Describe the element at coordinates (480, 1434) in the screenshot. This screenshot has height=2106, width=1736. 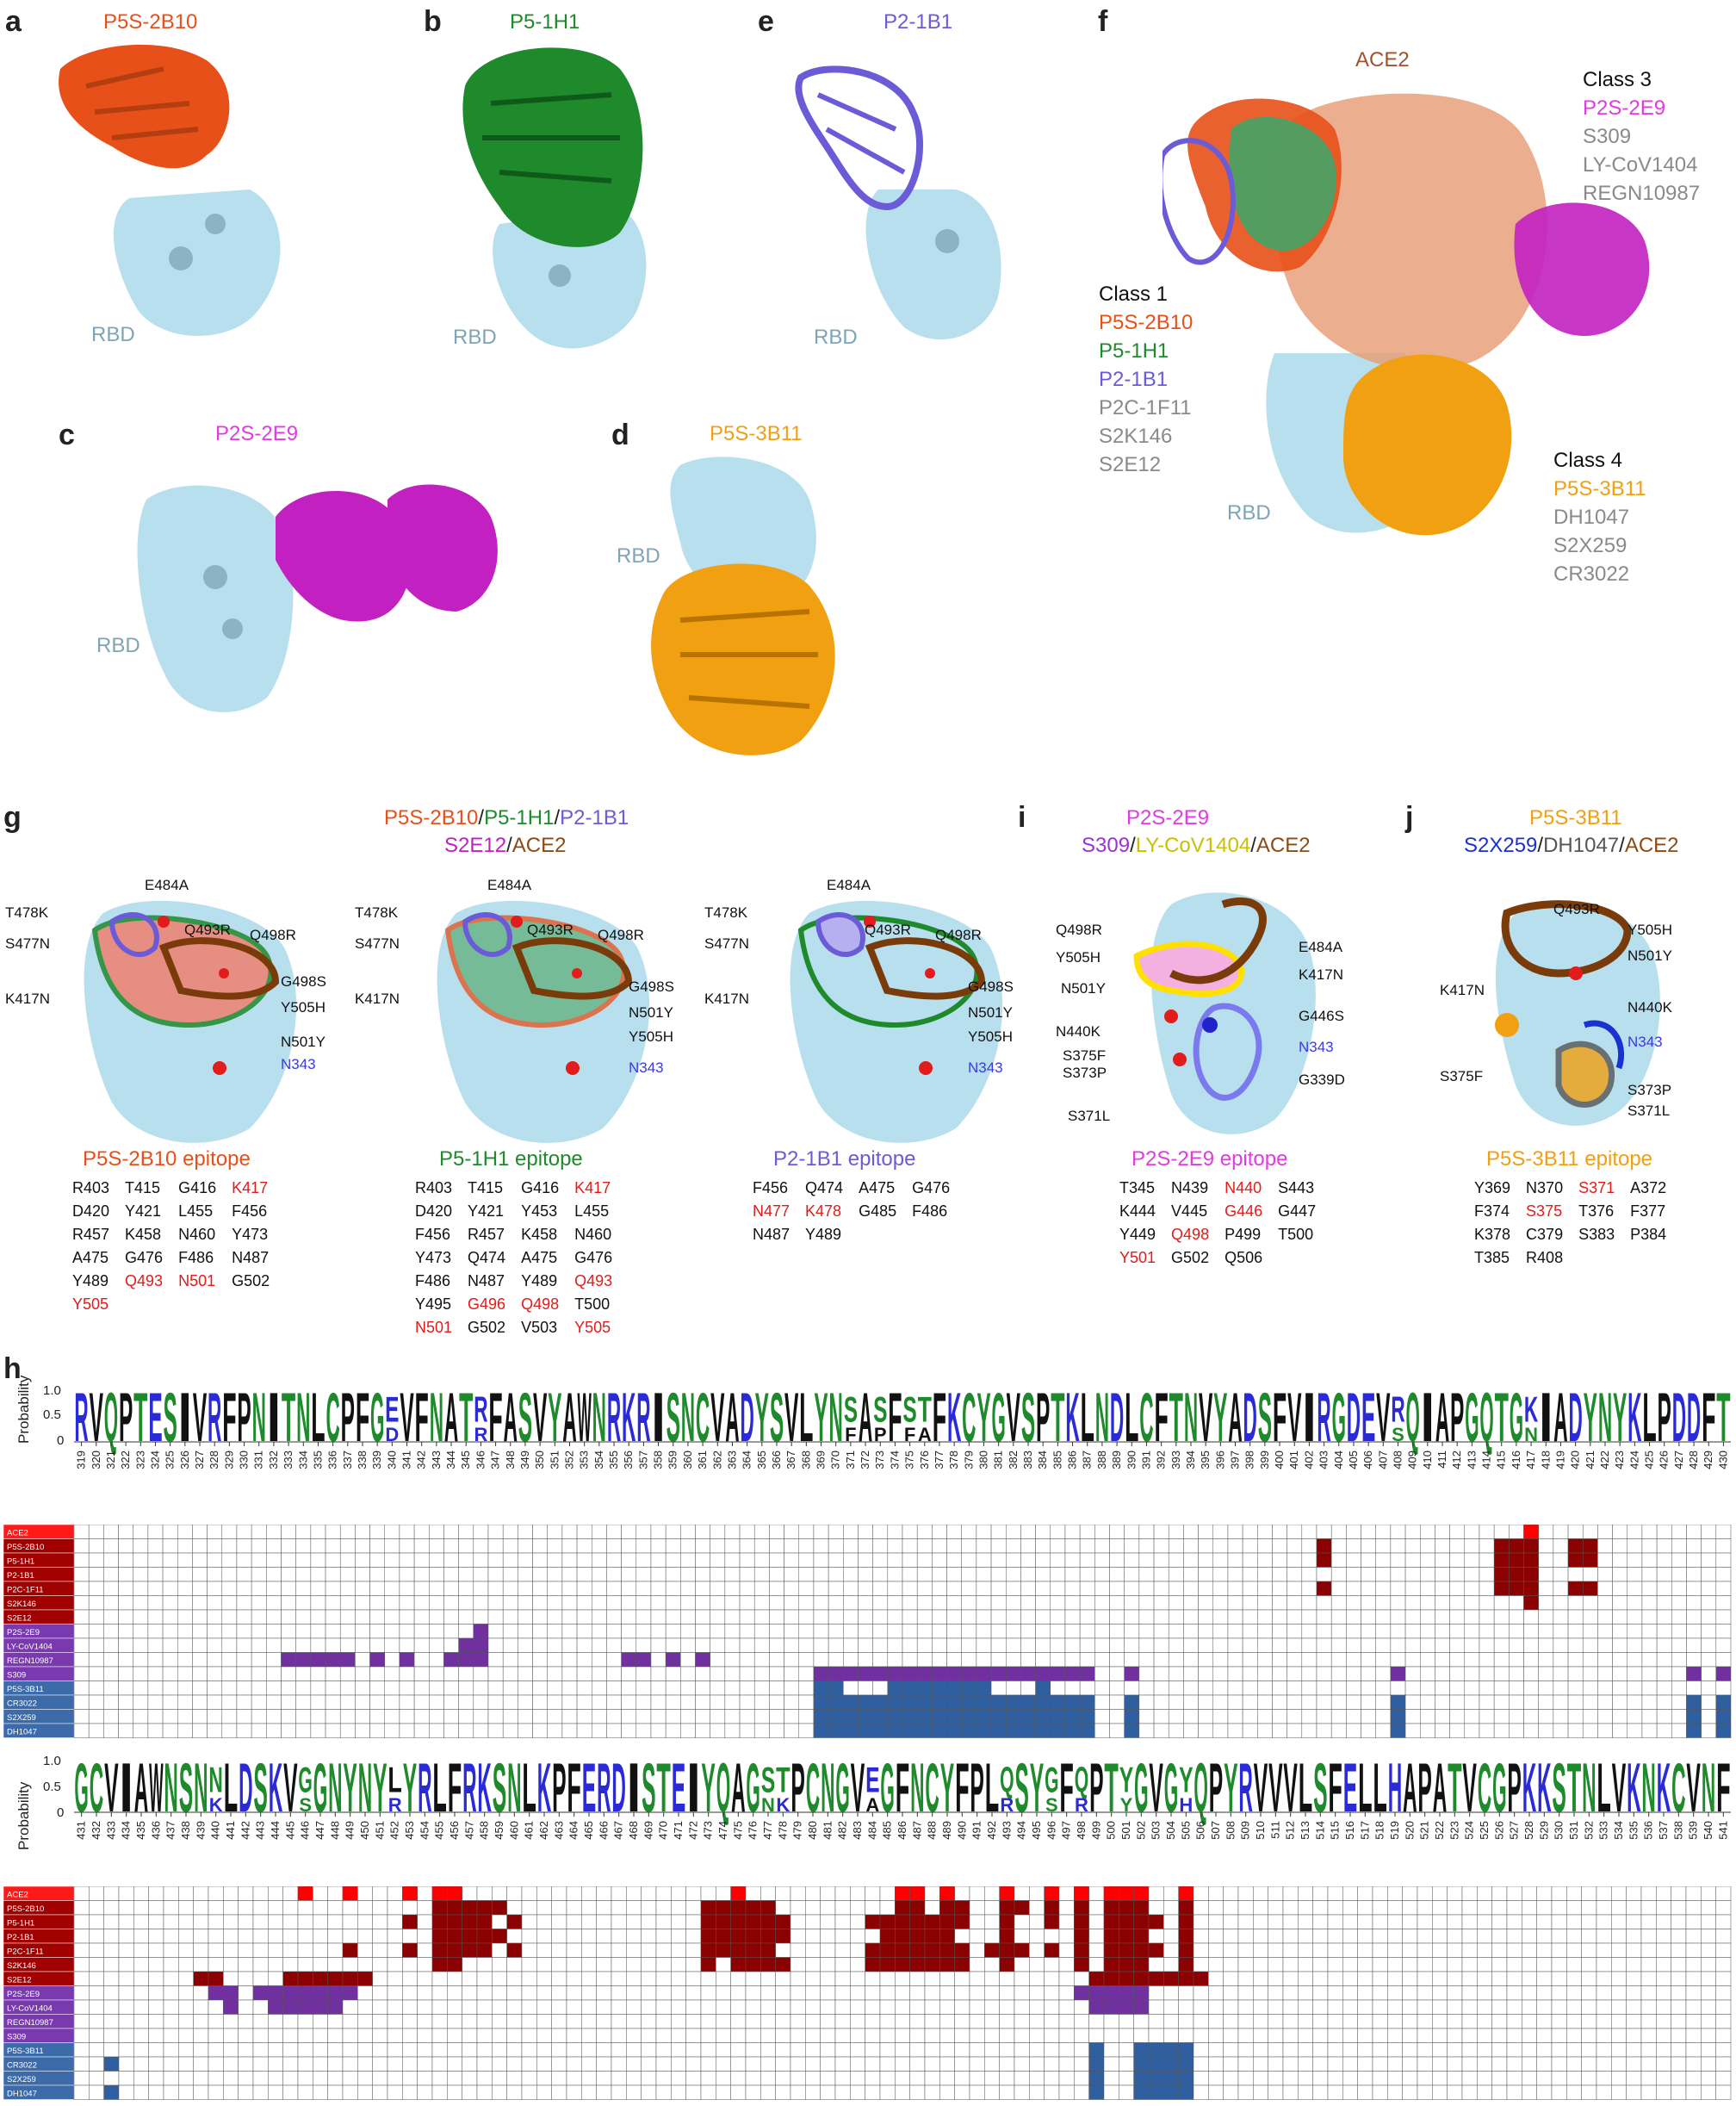
I see `logo-residue-variant: R` at that location.